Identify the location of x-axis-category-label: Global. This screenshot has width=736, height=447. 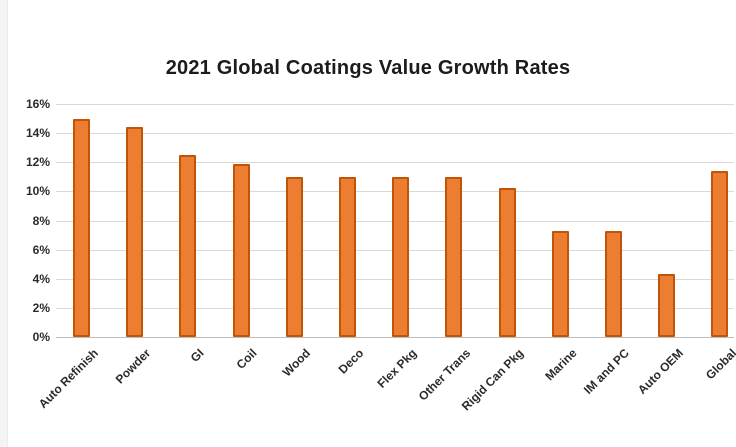
(719, 364).